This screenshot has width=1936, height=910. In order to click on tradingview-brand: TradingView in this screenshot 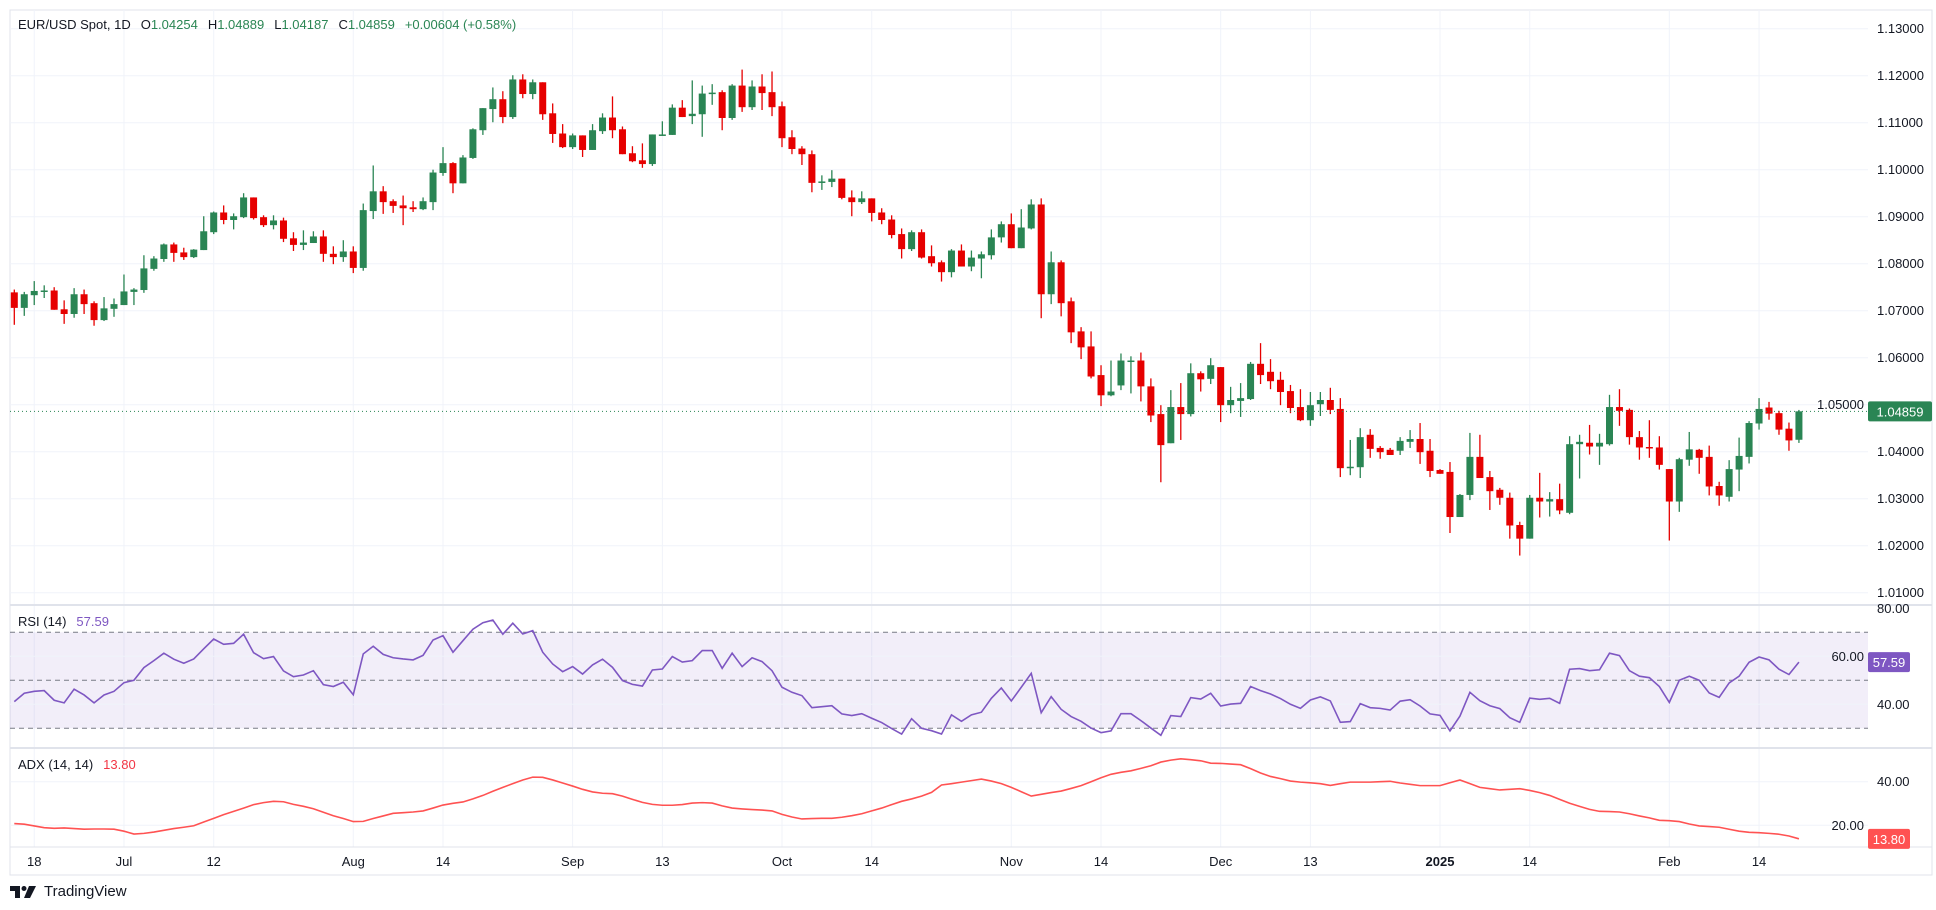, I will do `click(68, 891)`.